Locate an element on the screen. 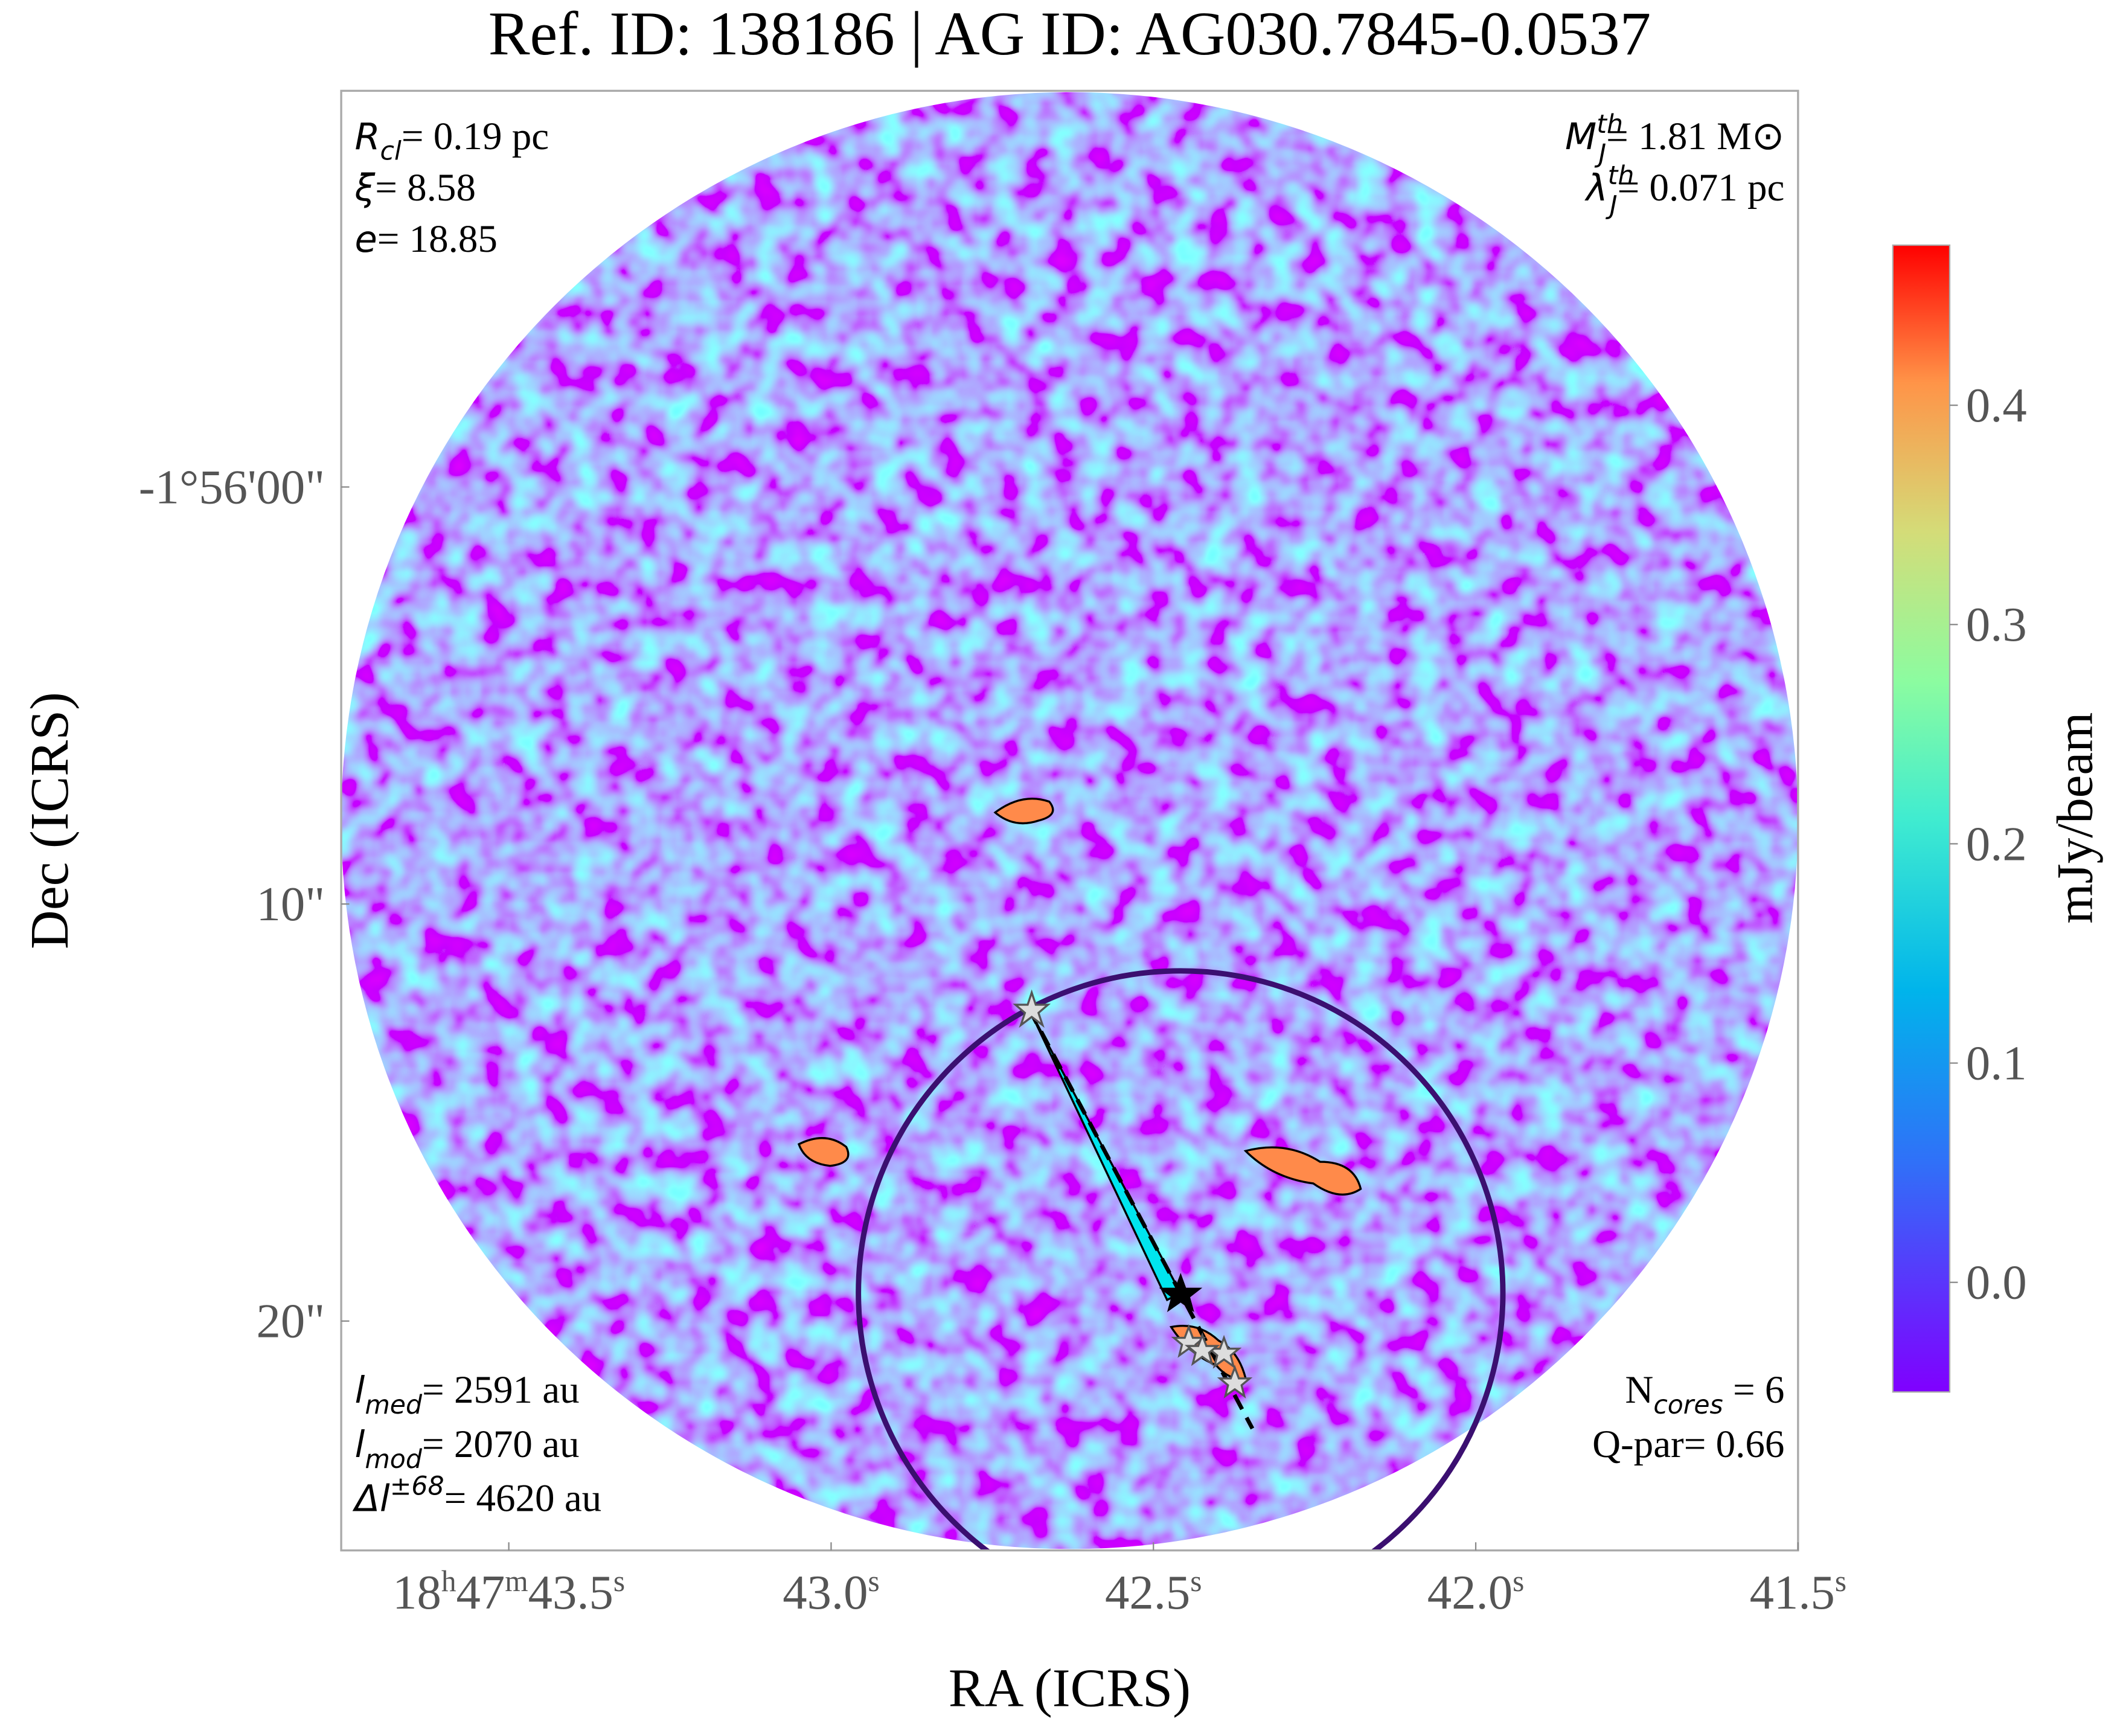  annotation-text: = 18.85 is located at coordinates (437, 239).